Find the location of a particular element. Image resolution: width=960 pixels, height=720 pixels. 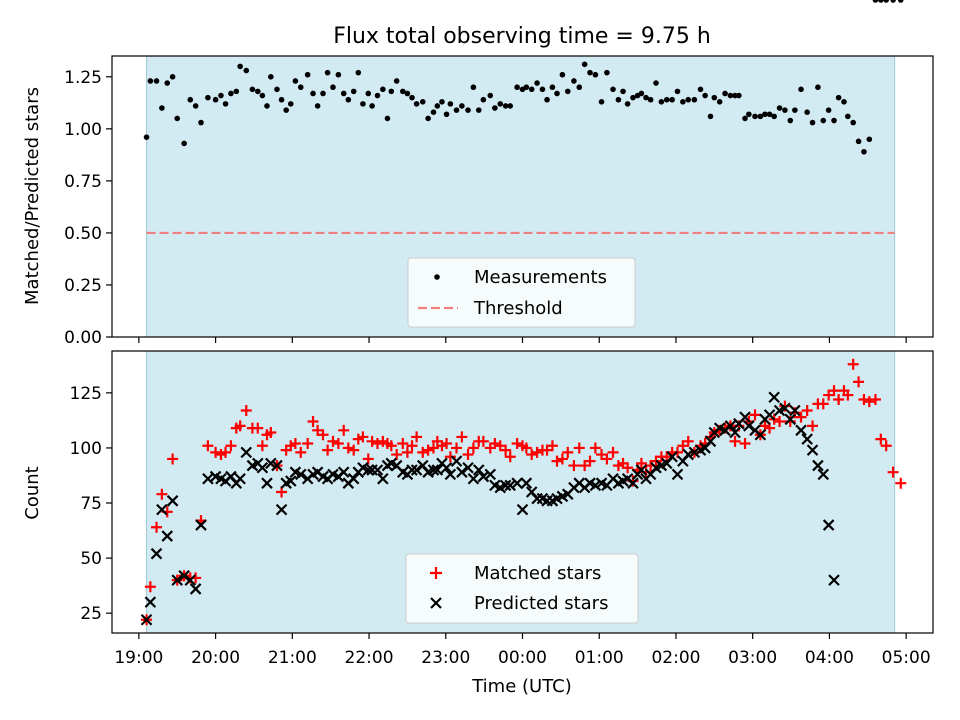

bottom-y-ticks: 25 50 75 100 125 is located at coordinates (91, 504).